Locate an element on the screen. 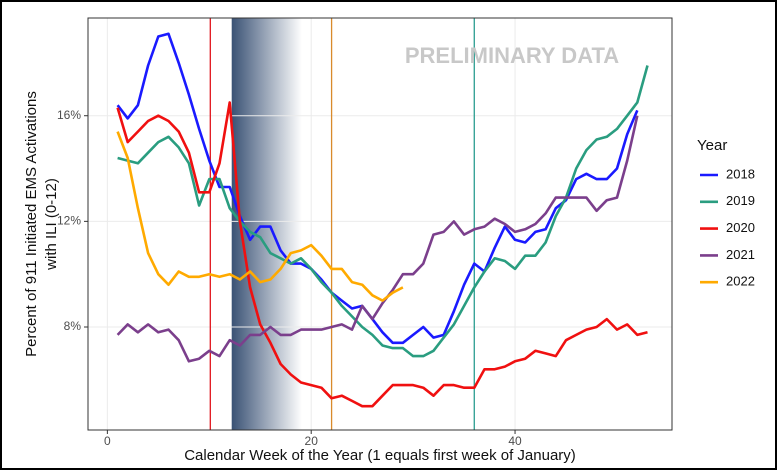 This screenshot has height=470, width=777. x-tick-label: 20 is located at coordinates (312, 441).